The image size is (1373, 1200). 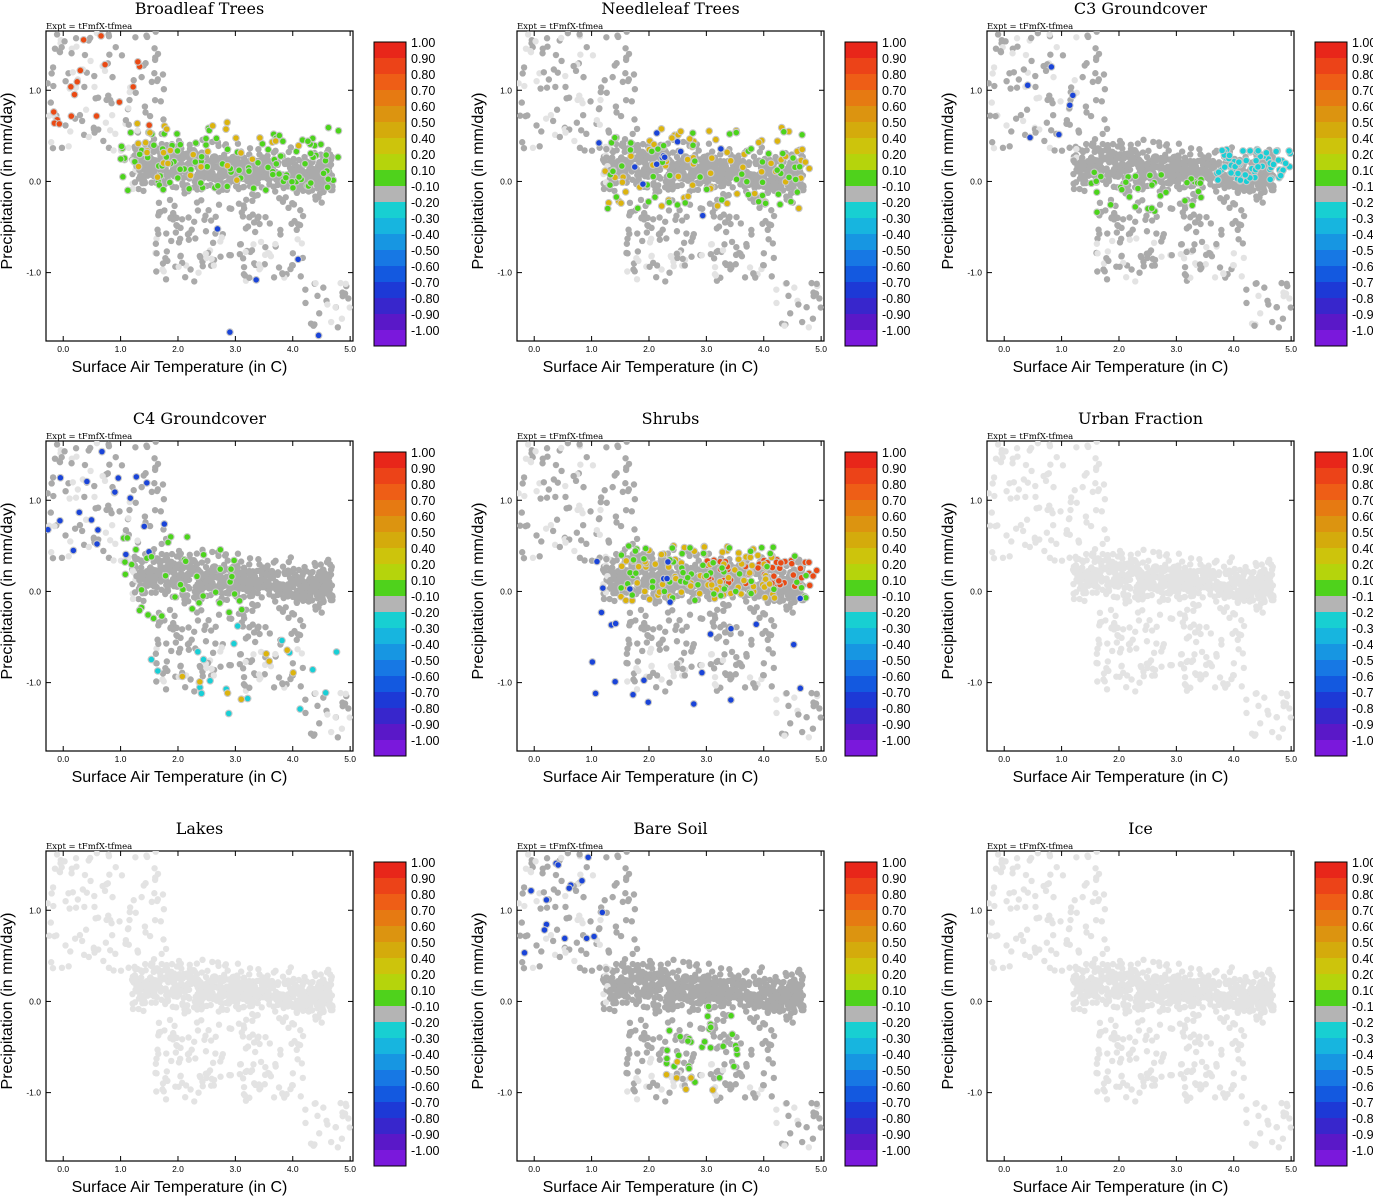 I want to click on y-axis-label: Precipitation (in mm/day), so click(x=8, y=591).